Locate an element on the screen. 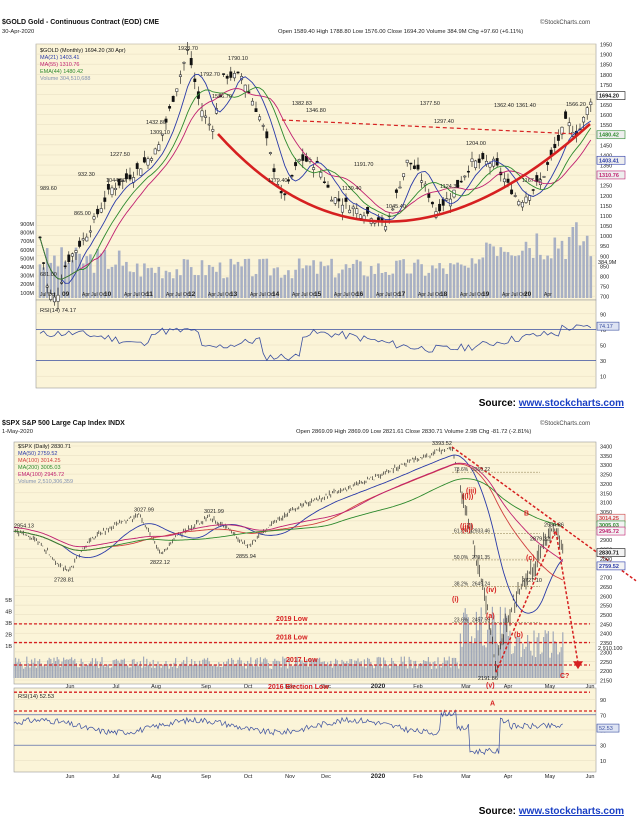 This screenshot has height=832, width=642. gold-price-annotation: 1044.80 is located at coordinates (116, 181).